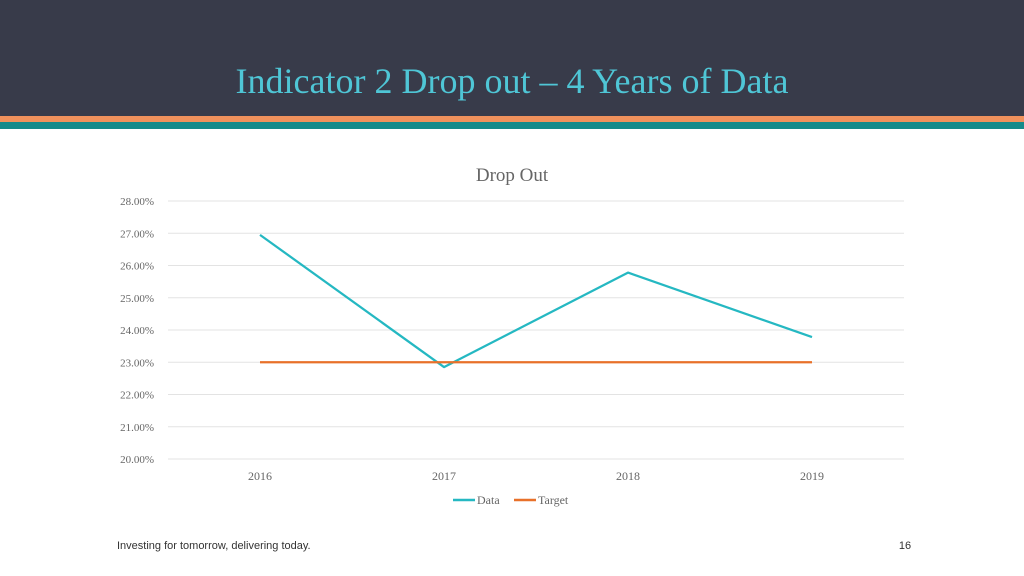 The width and height of the screenshot is (1024, 576). What do you see at coordinates (444, 476) in the screenshot?
I see `x-tick-label: 2017` at bounding box center [444, 476].